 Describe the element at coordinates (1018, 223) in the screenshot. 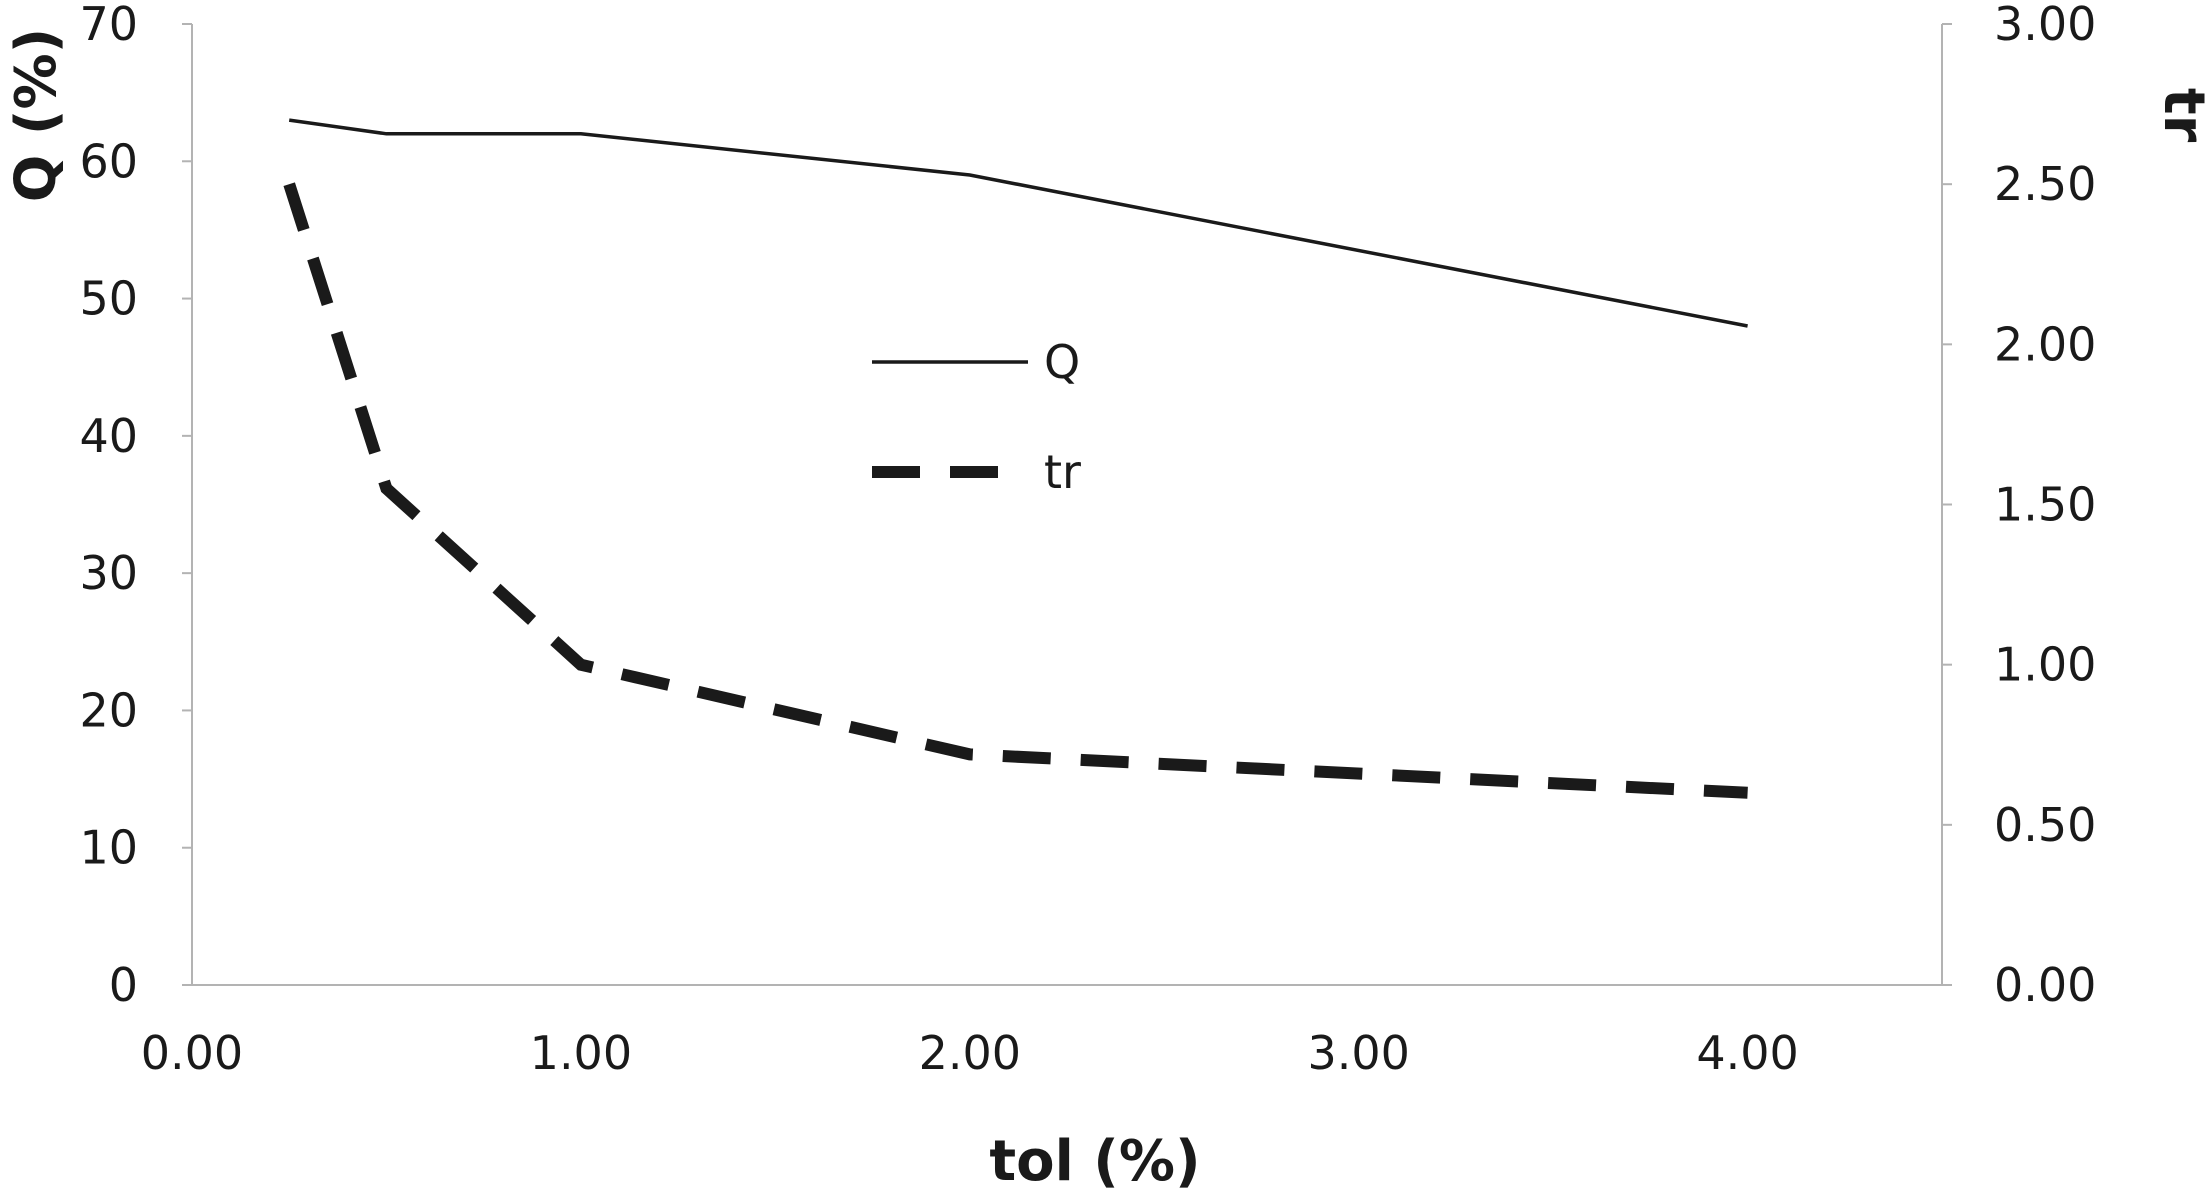

I see `series-line-Q` at that location.